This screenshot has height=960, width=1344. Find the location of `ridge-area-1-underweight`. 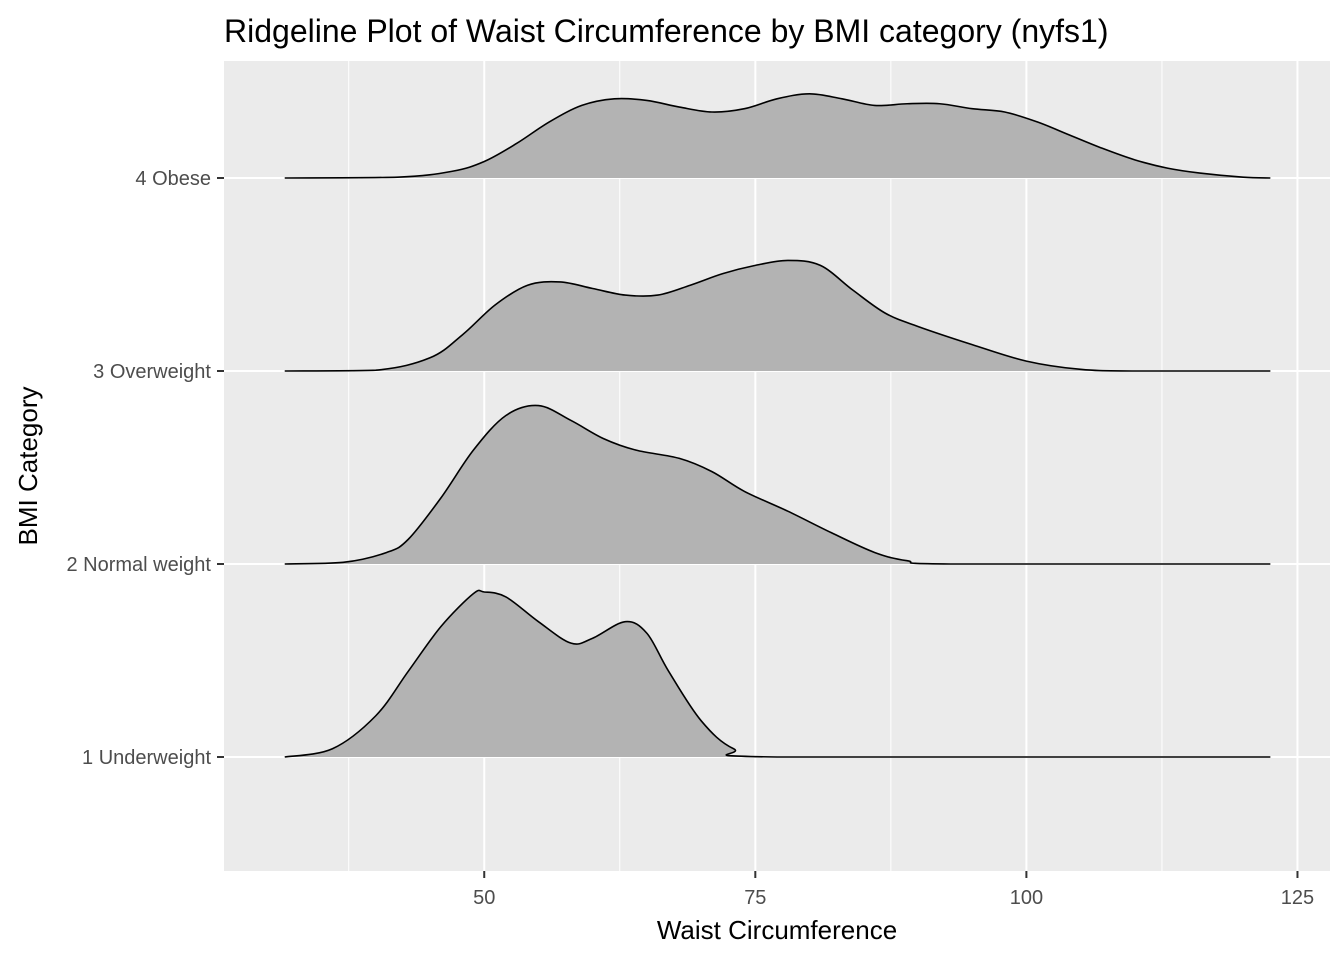

ridge-area-1-underweight is located at coordinates (777, 673).